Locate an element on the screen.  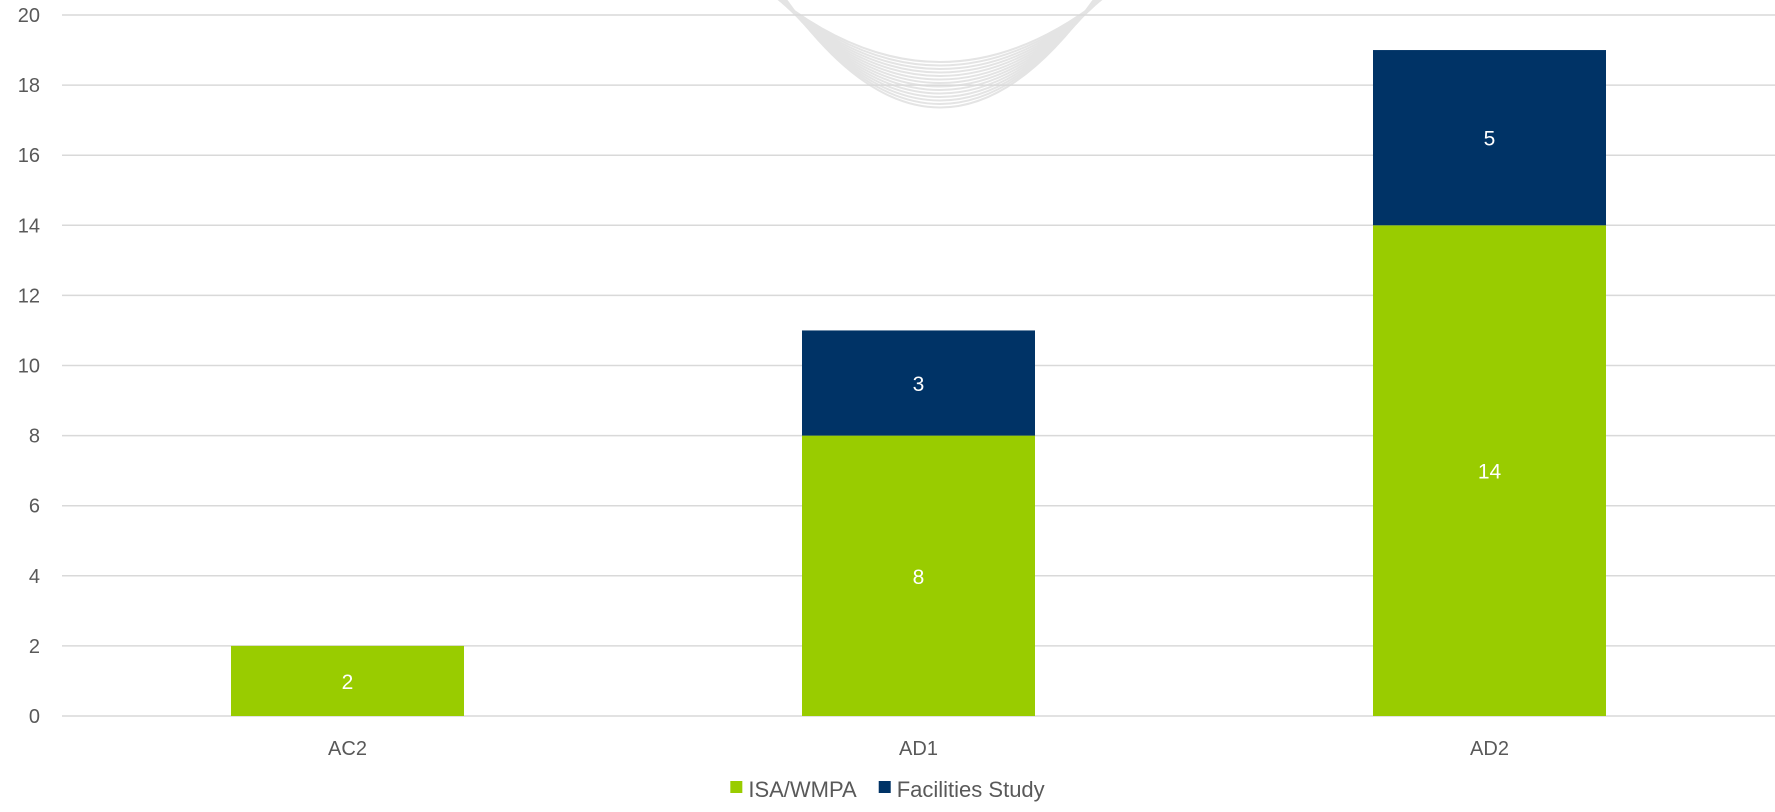
data-label: 2 is located at coordinates (348, 682).